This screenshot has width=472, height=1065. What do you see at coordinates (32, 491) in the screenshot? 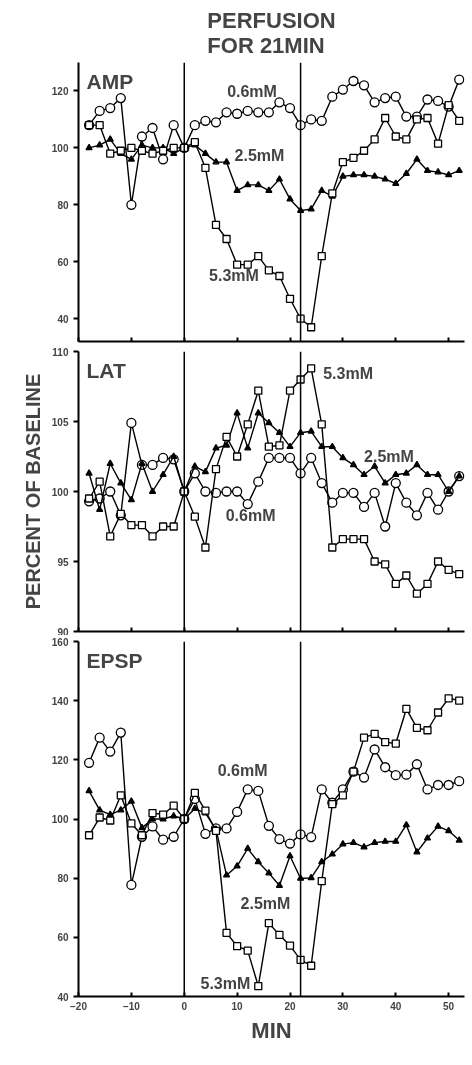
I see `y-axis-title: PERCENT OF BASELINE` at bounding box center [32, 491].